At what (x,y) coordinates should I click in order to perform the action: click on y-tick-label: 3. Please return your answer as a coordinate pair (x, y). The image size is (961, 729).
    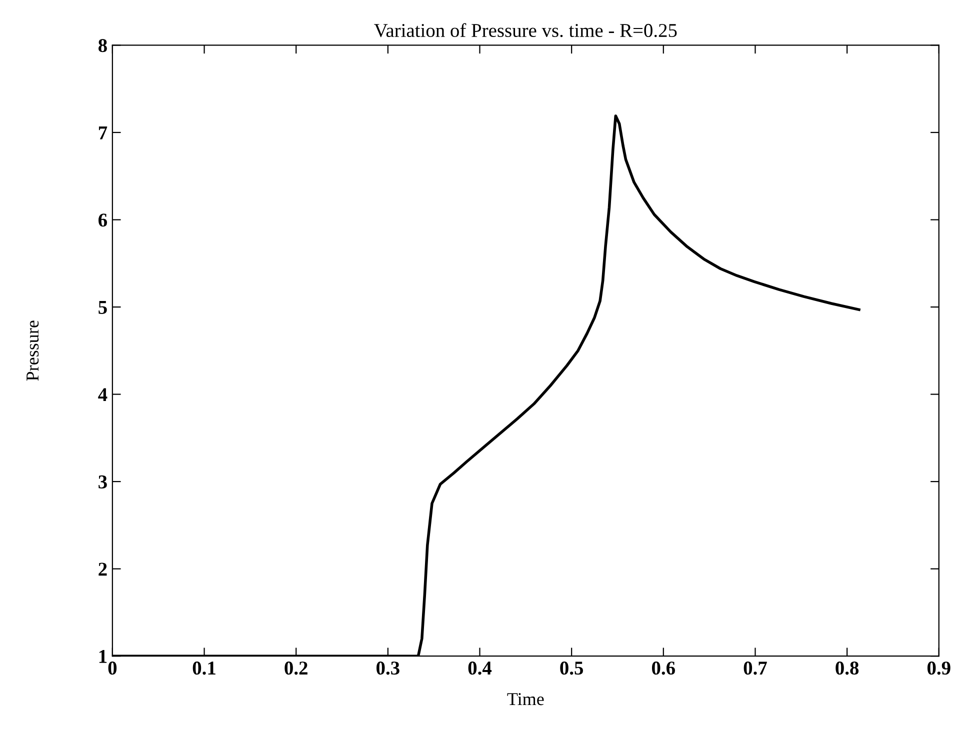
    Looking at the image, I should click on (102, 481).